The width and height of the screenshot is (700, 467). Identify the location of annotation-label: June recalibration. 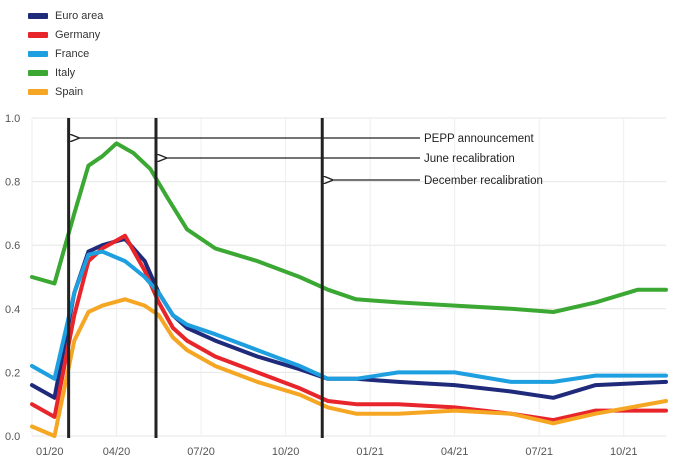
(469, 159).